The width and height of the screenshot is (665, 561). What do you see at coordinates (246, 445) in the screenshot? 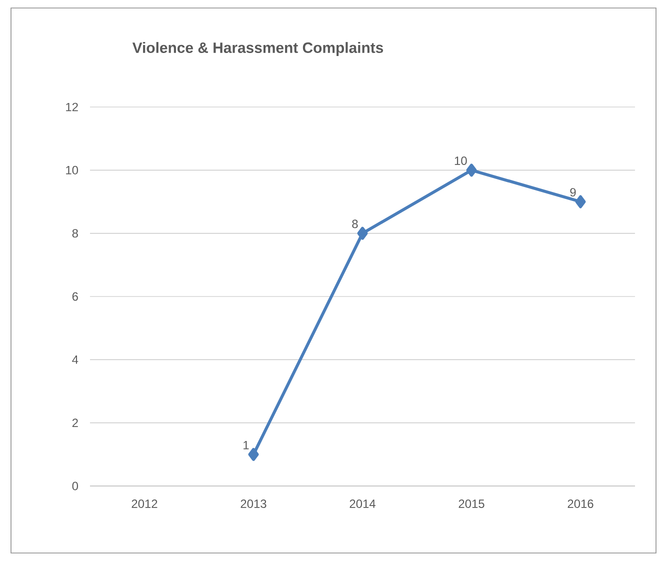
I see `data-label: 1` at bounding box center [246, 445].